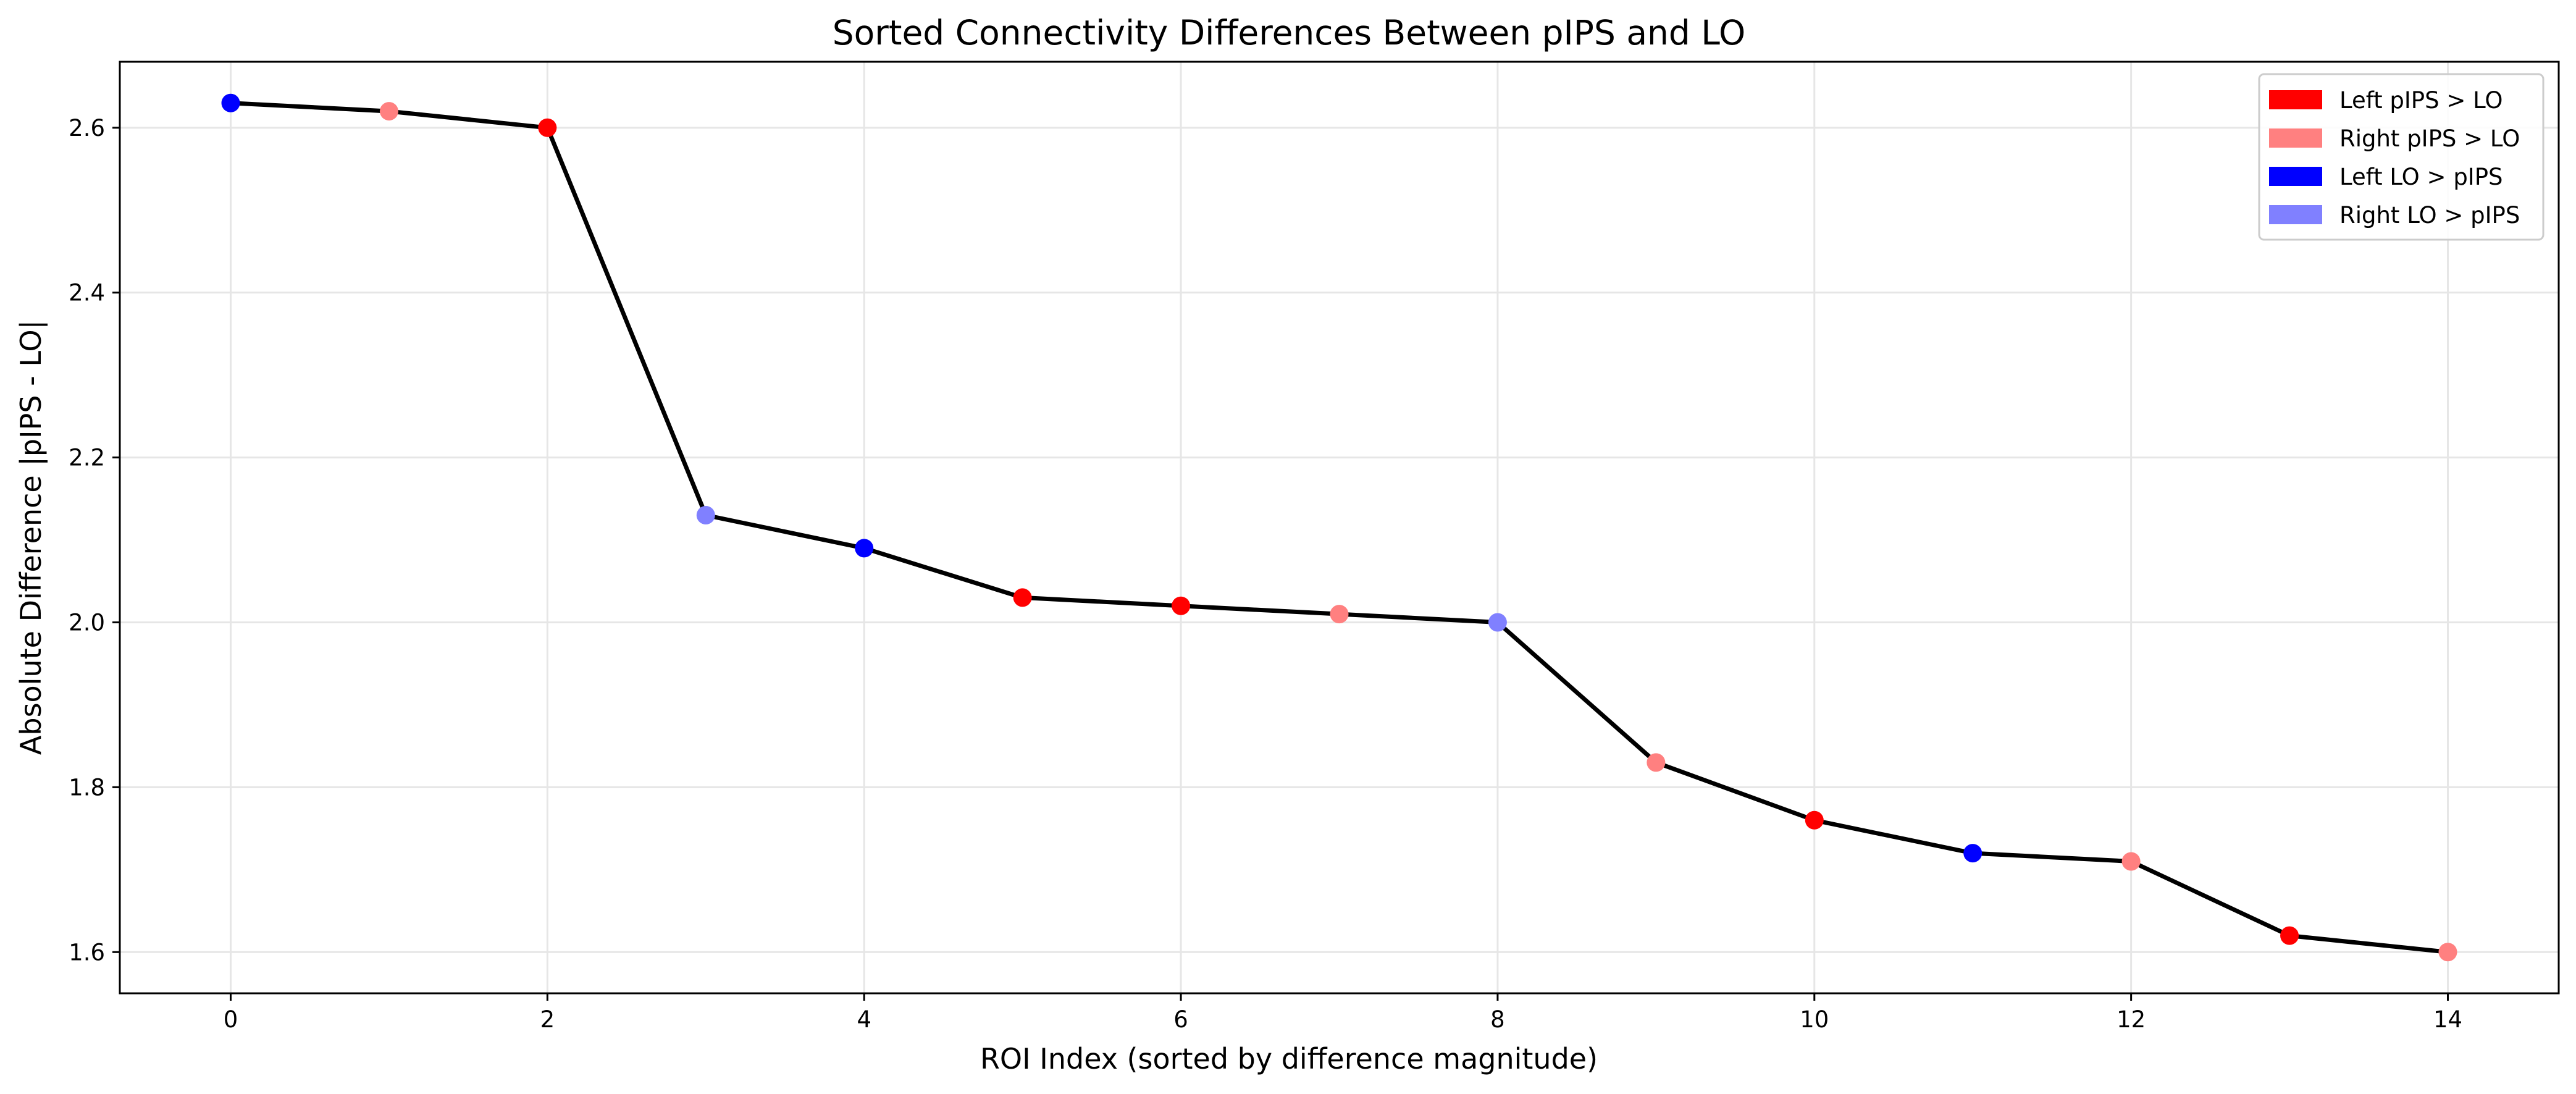 Image resolution: width=2576 pixels, height=1094 pixels. I want to click on x-tick-label: 6, so click(1180, 1019).